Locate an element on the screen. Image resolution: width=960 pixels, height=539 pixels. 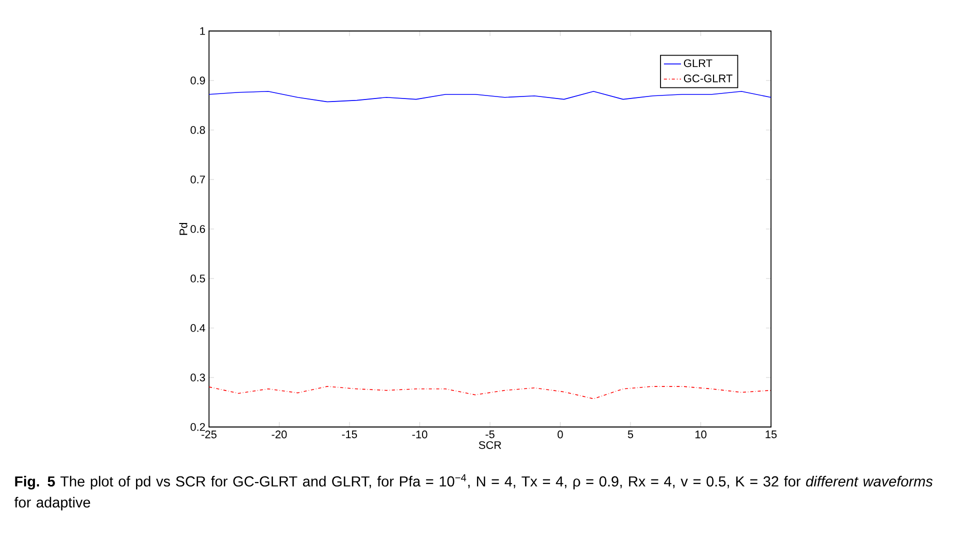
text: Fig. 5 The plot of pd vs SCR for GC-GLRT and GLRT, for Pfa = 10$^{−4}$, N = 4, Tx = 4, ρ = 0.9, Rx = 4, v = 0.5, K = 32 for different waveforms for adaptive is located at coordinates (473, 492).